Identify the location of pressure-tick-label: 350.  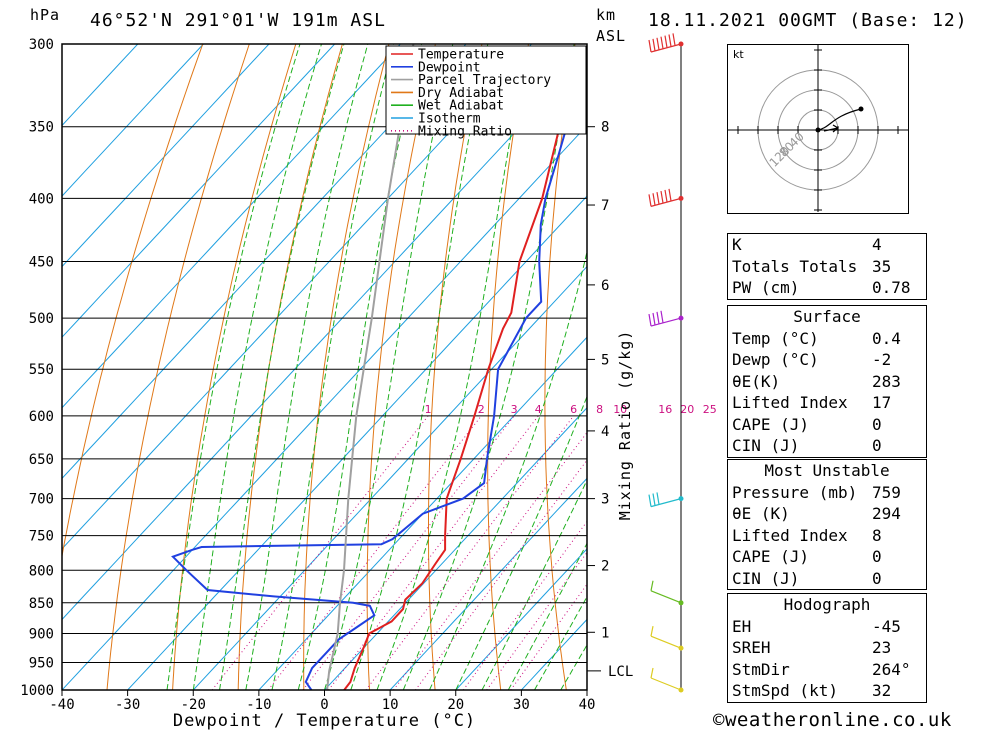
(41, 128).